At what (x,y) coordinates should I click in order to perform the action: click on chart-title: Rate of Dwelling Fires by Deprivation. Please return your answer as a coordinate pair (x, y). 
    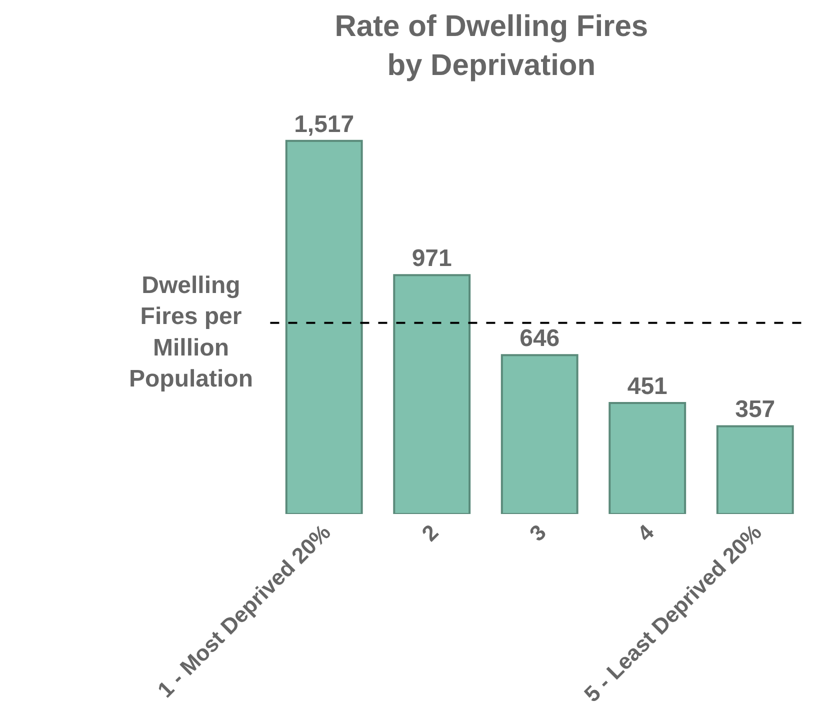
    Looking at the image, I should click on (491, 46).